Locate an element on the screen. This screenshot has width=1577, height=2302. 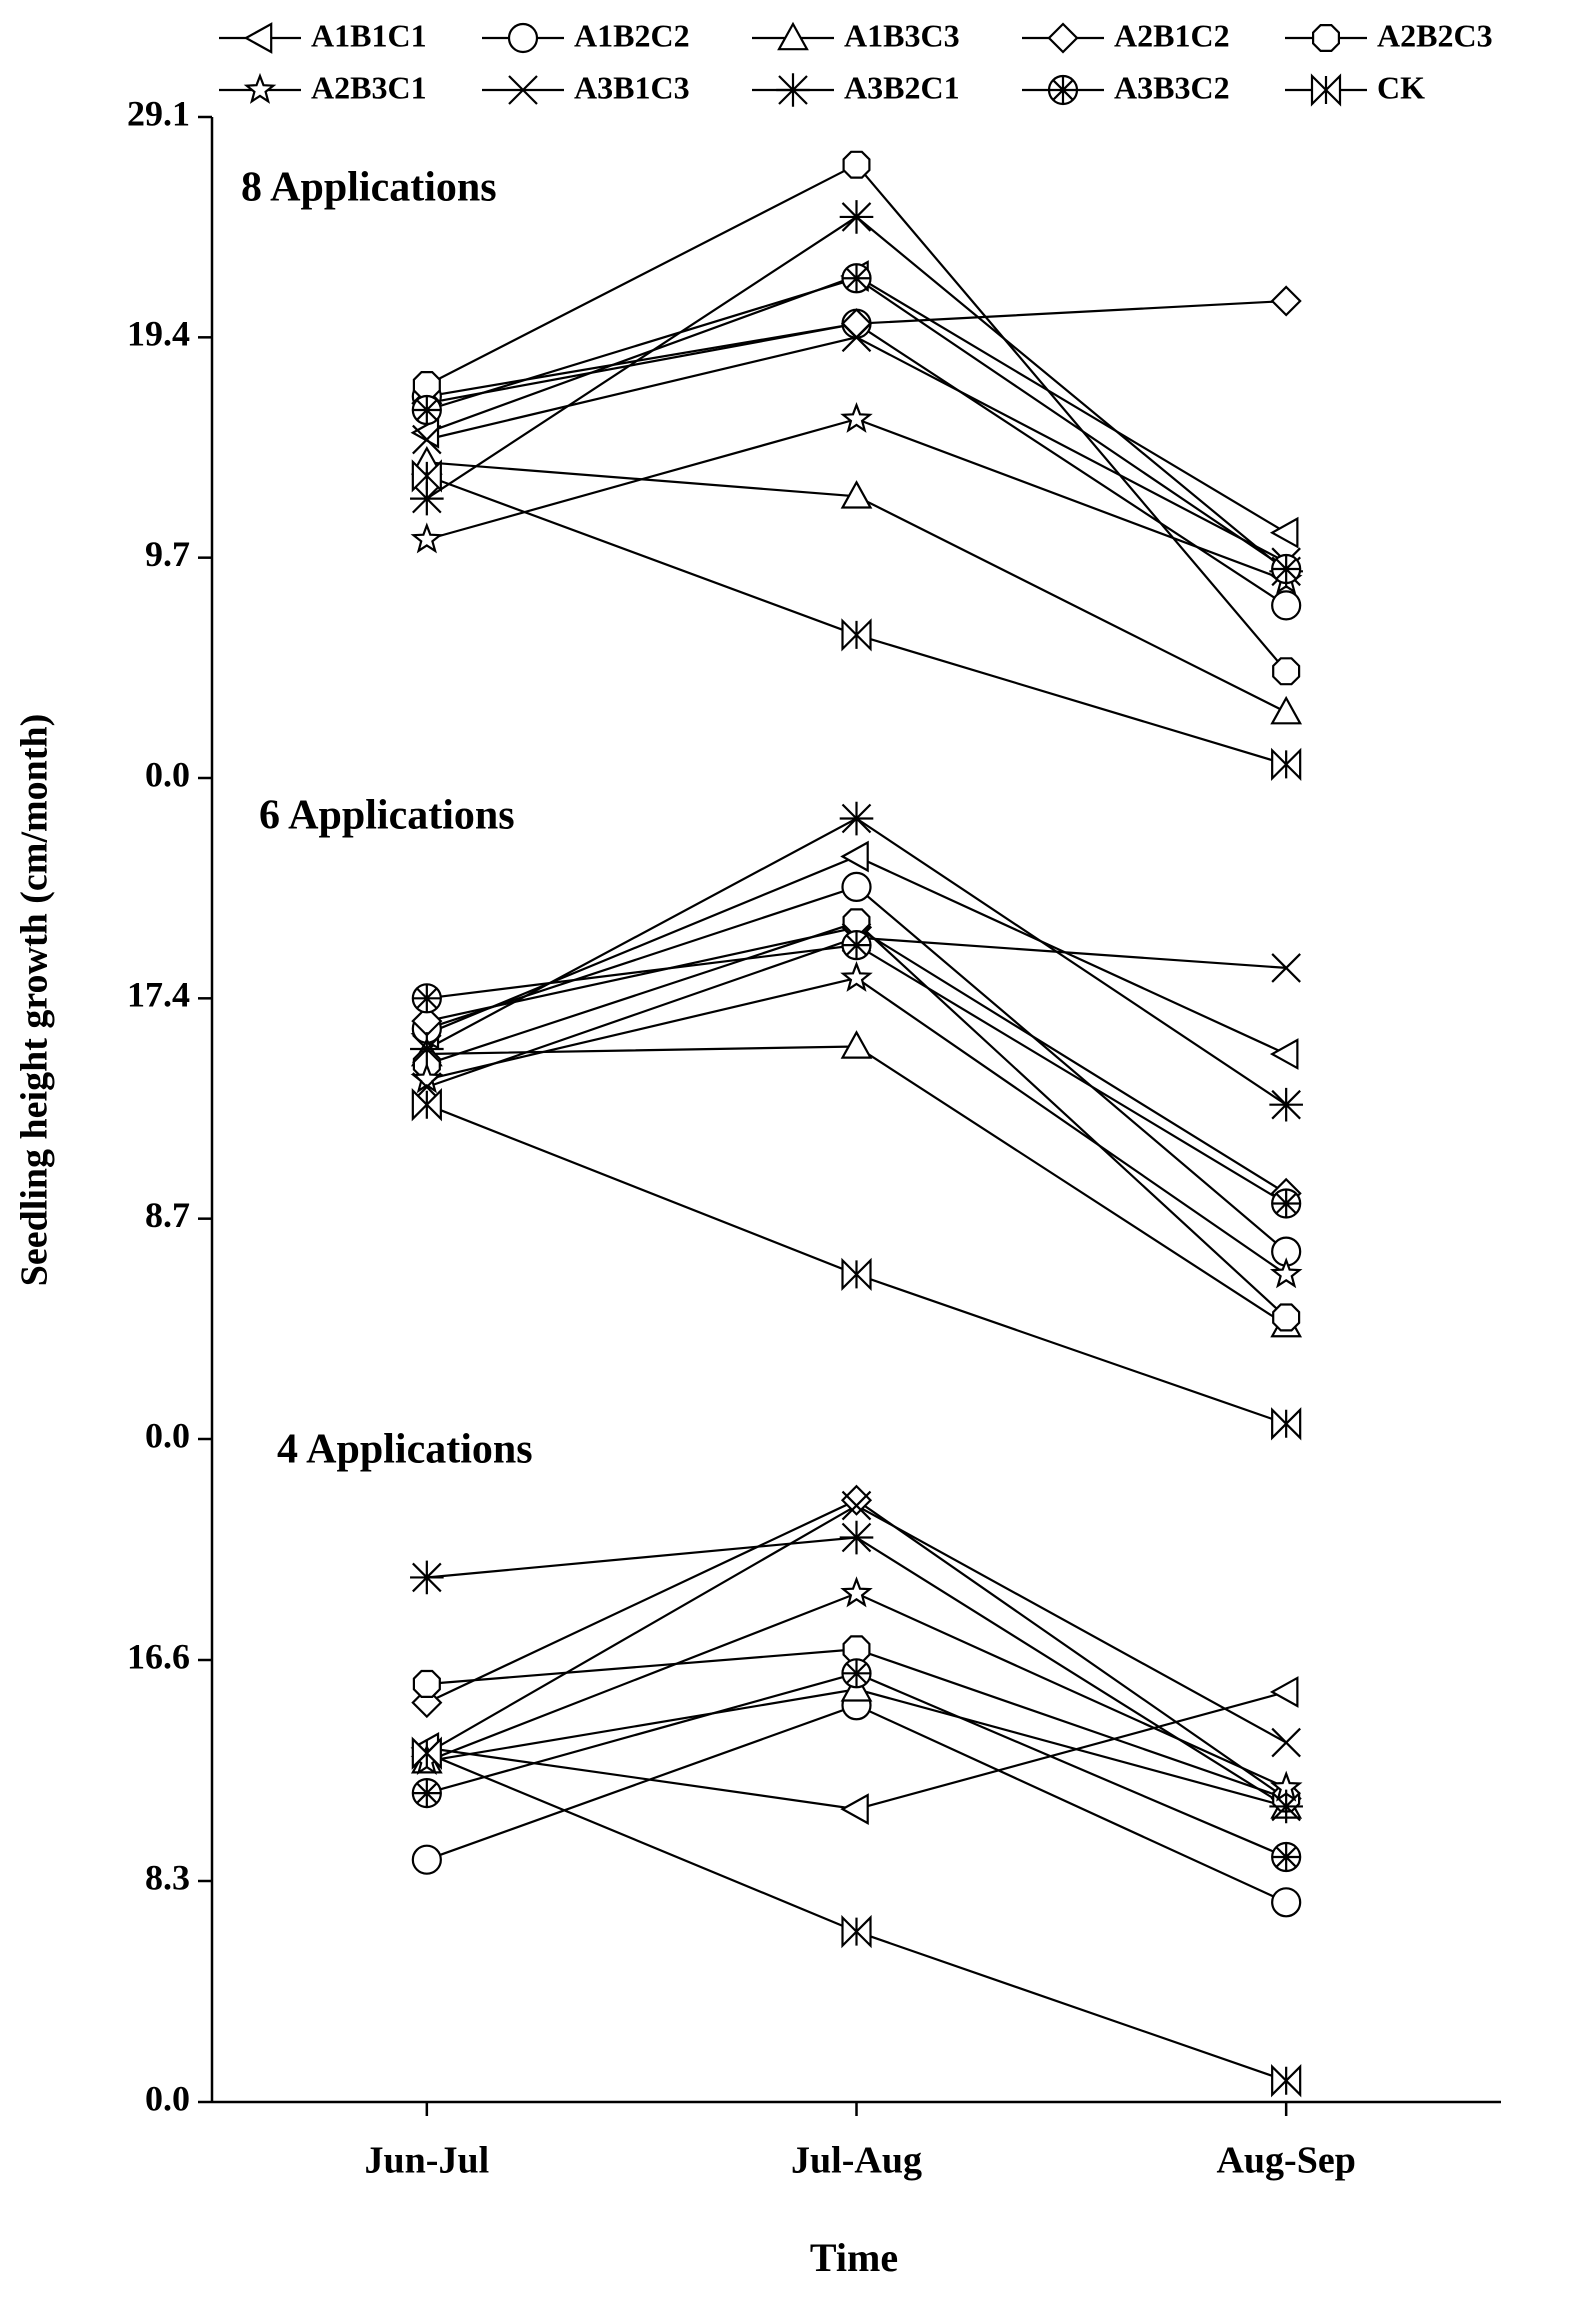
legend-label: A3B3C2 is located at coordinates (1172, 87).